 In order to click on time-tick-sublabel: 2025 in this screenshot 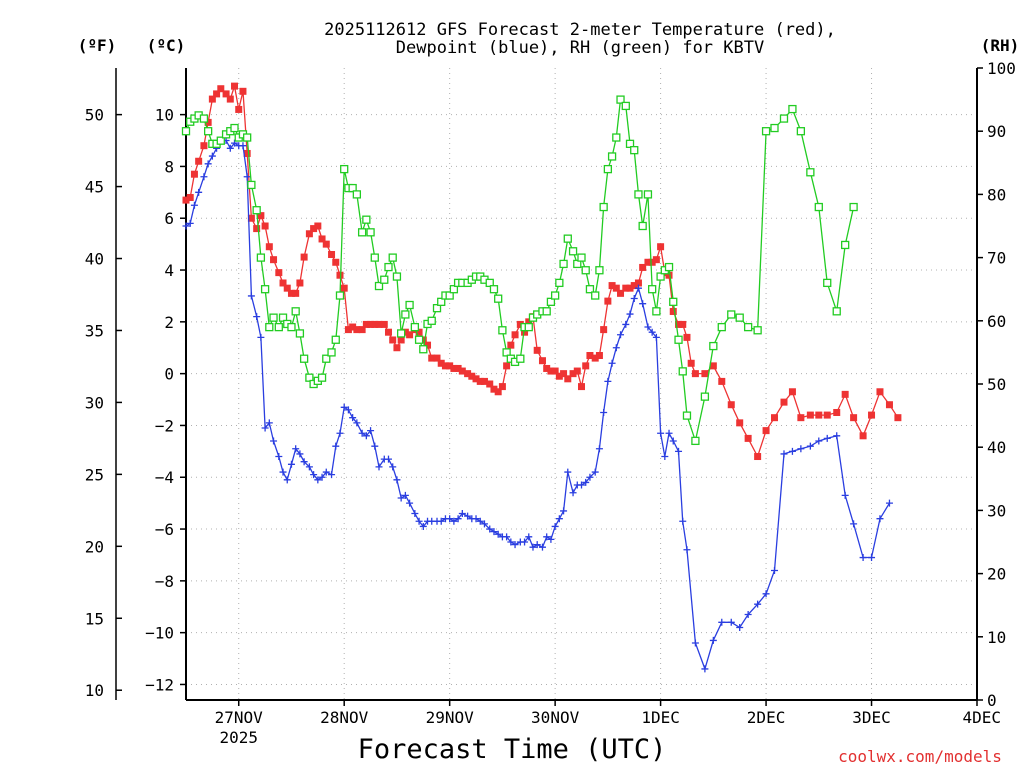, I will do `click(238, 737)`.